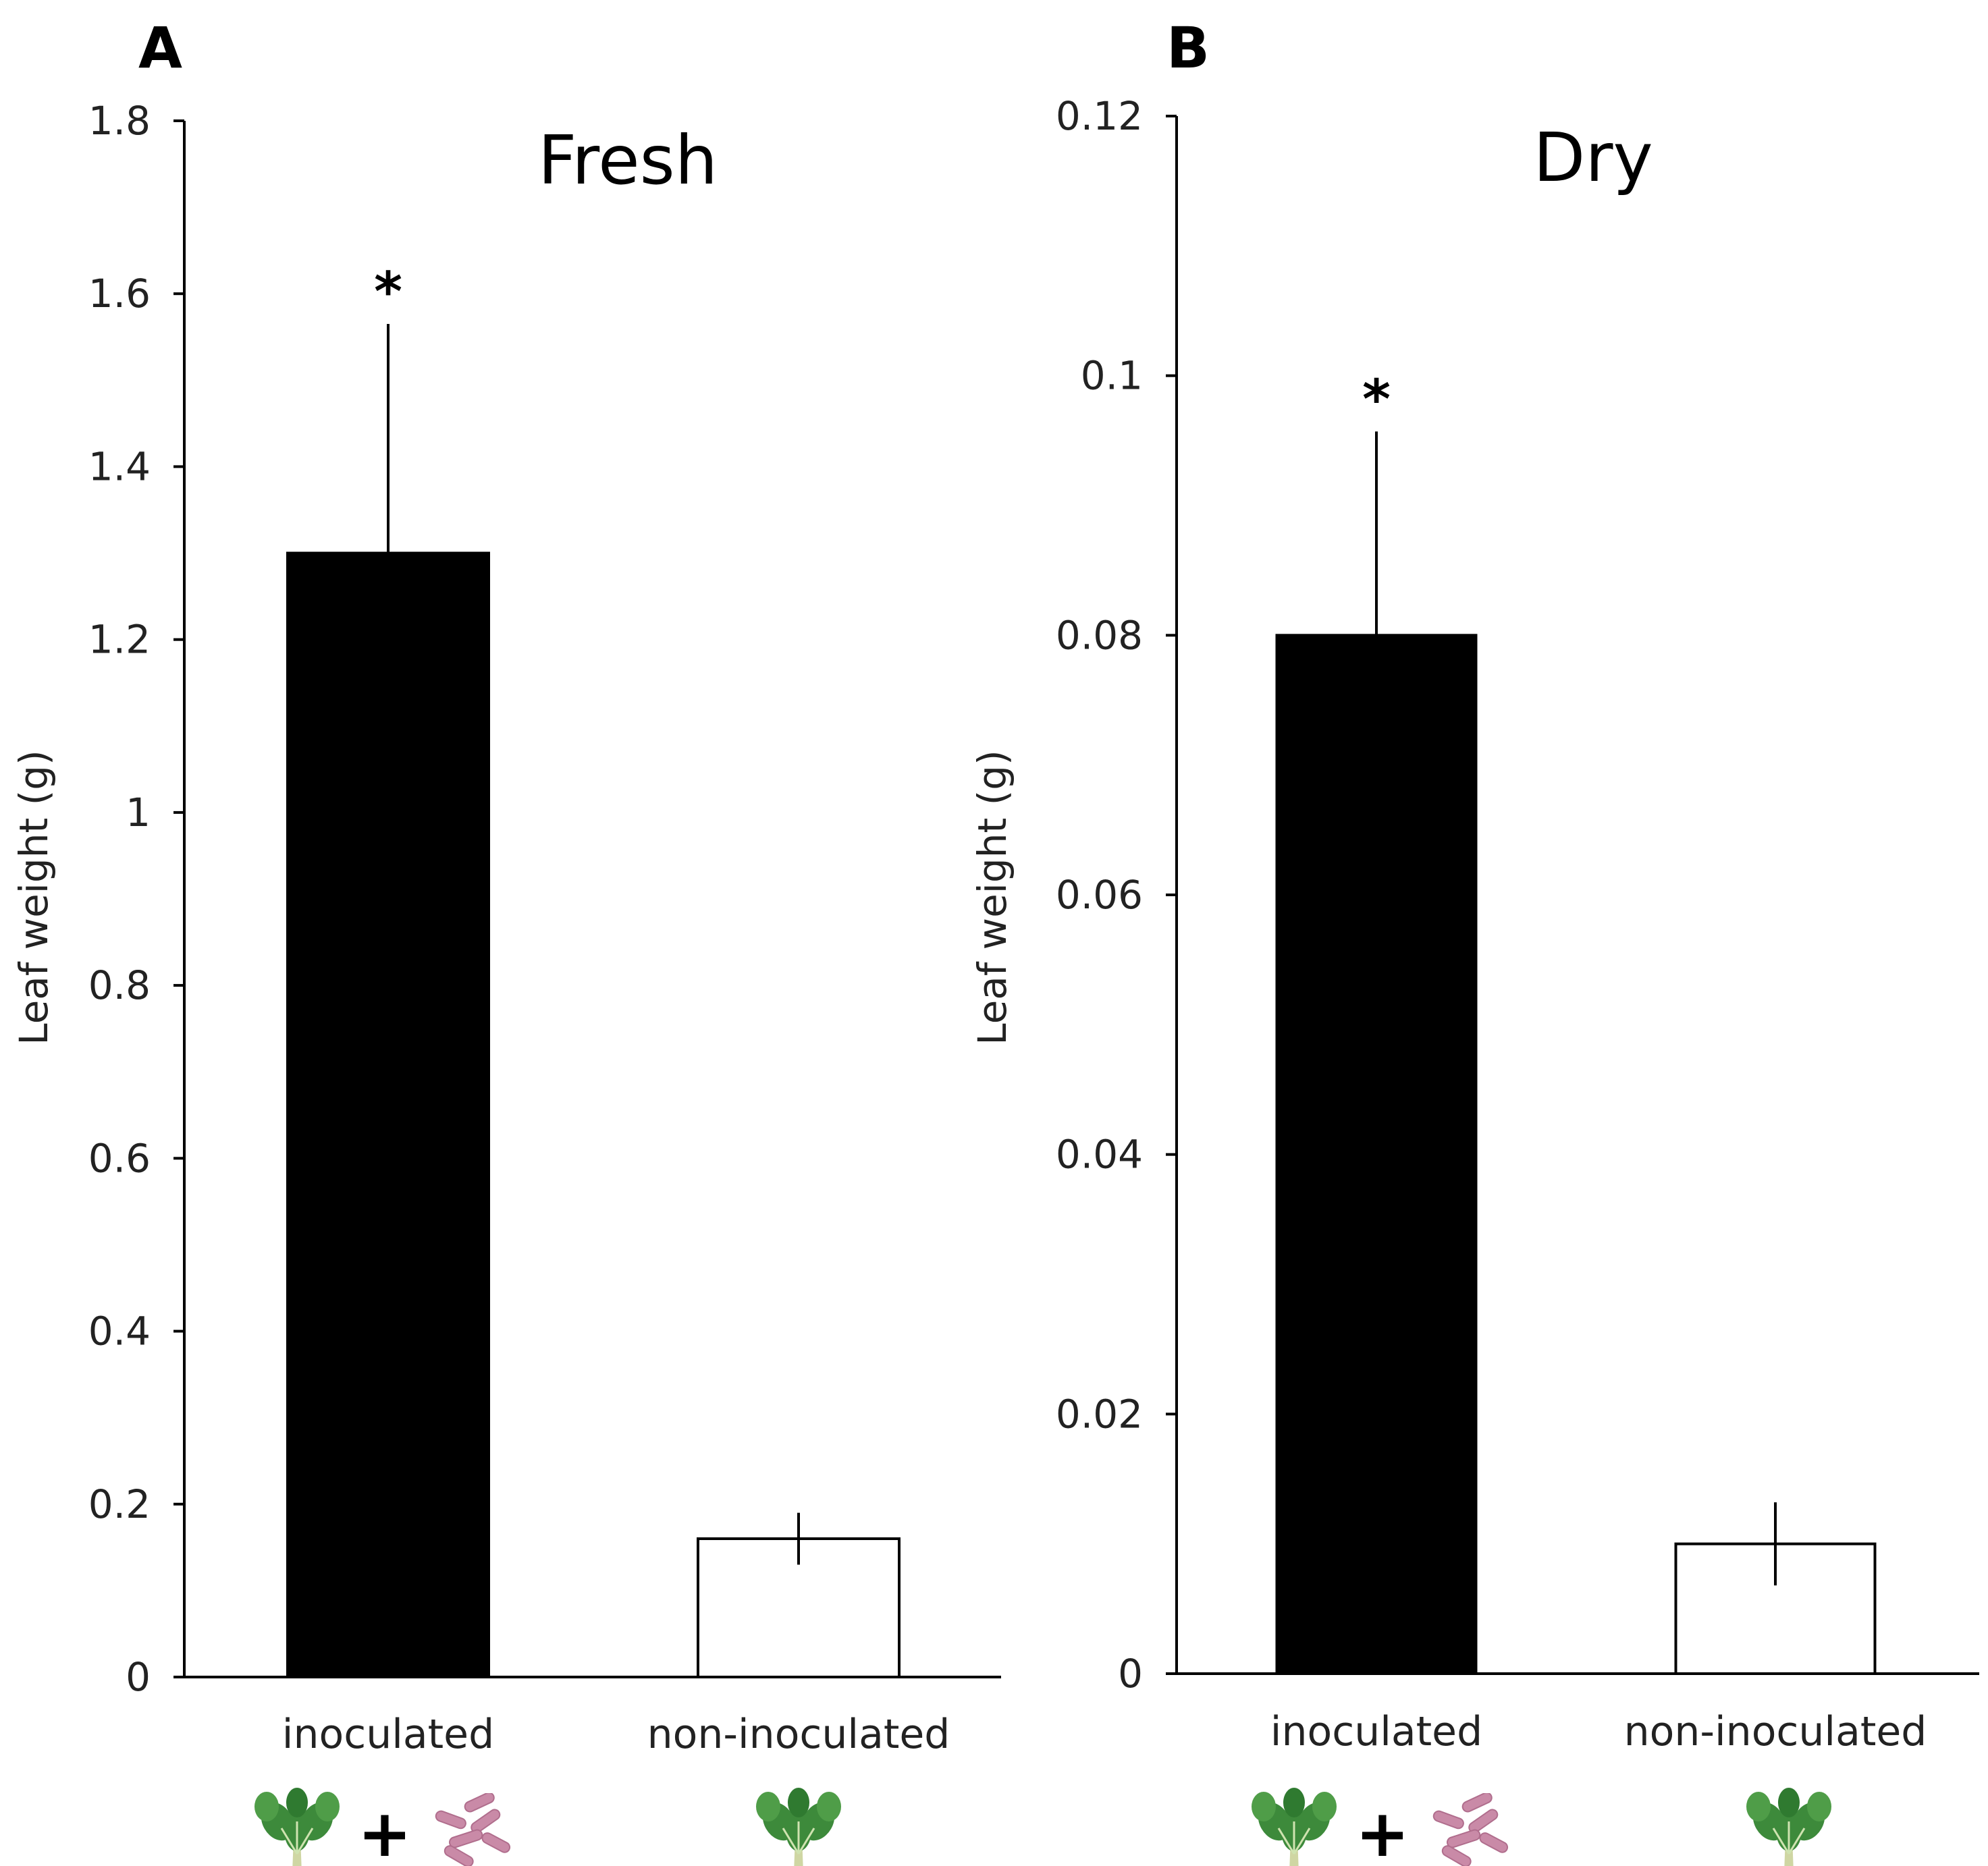 The image size is (1988, 1866). I want to click on y-tick-label-a: 0.6, so click(119, 1158).